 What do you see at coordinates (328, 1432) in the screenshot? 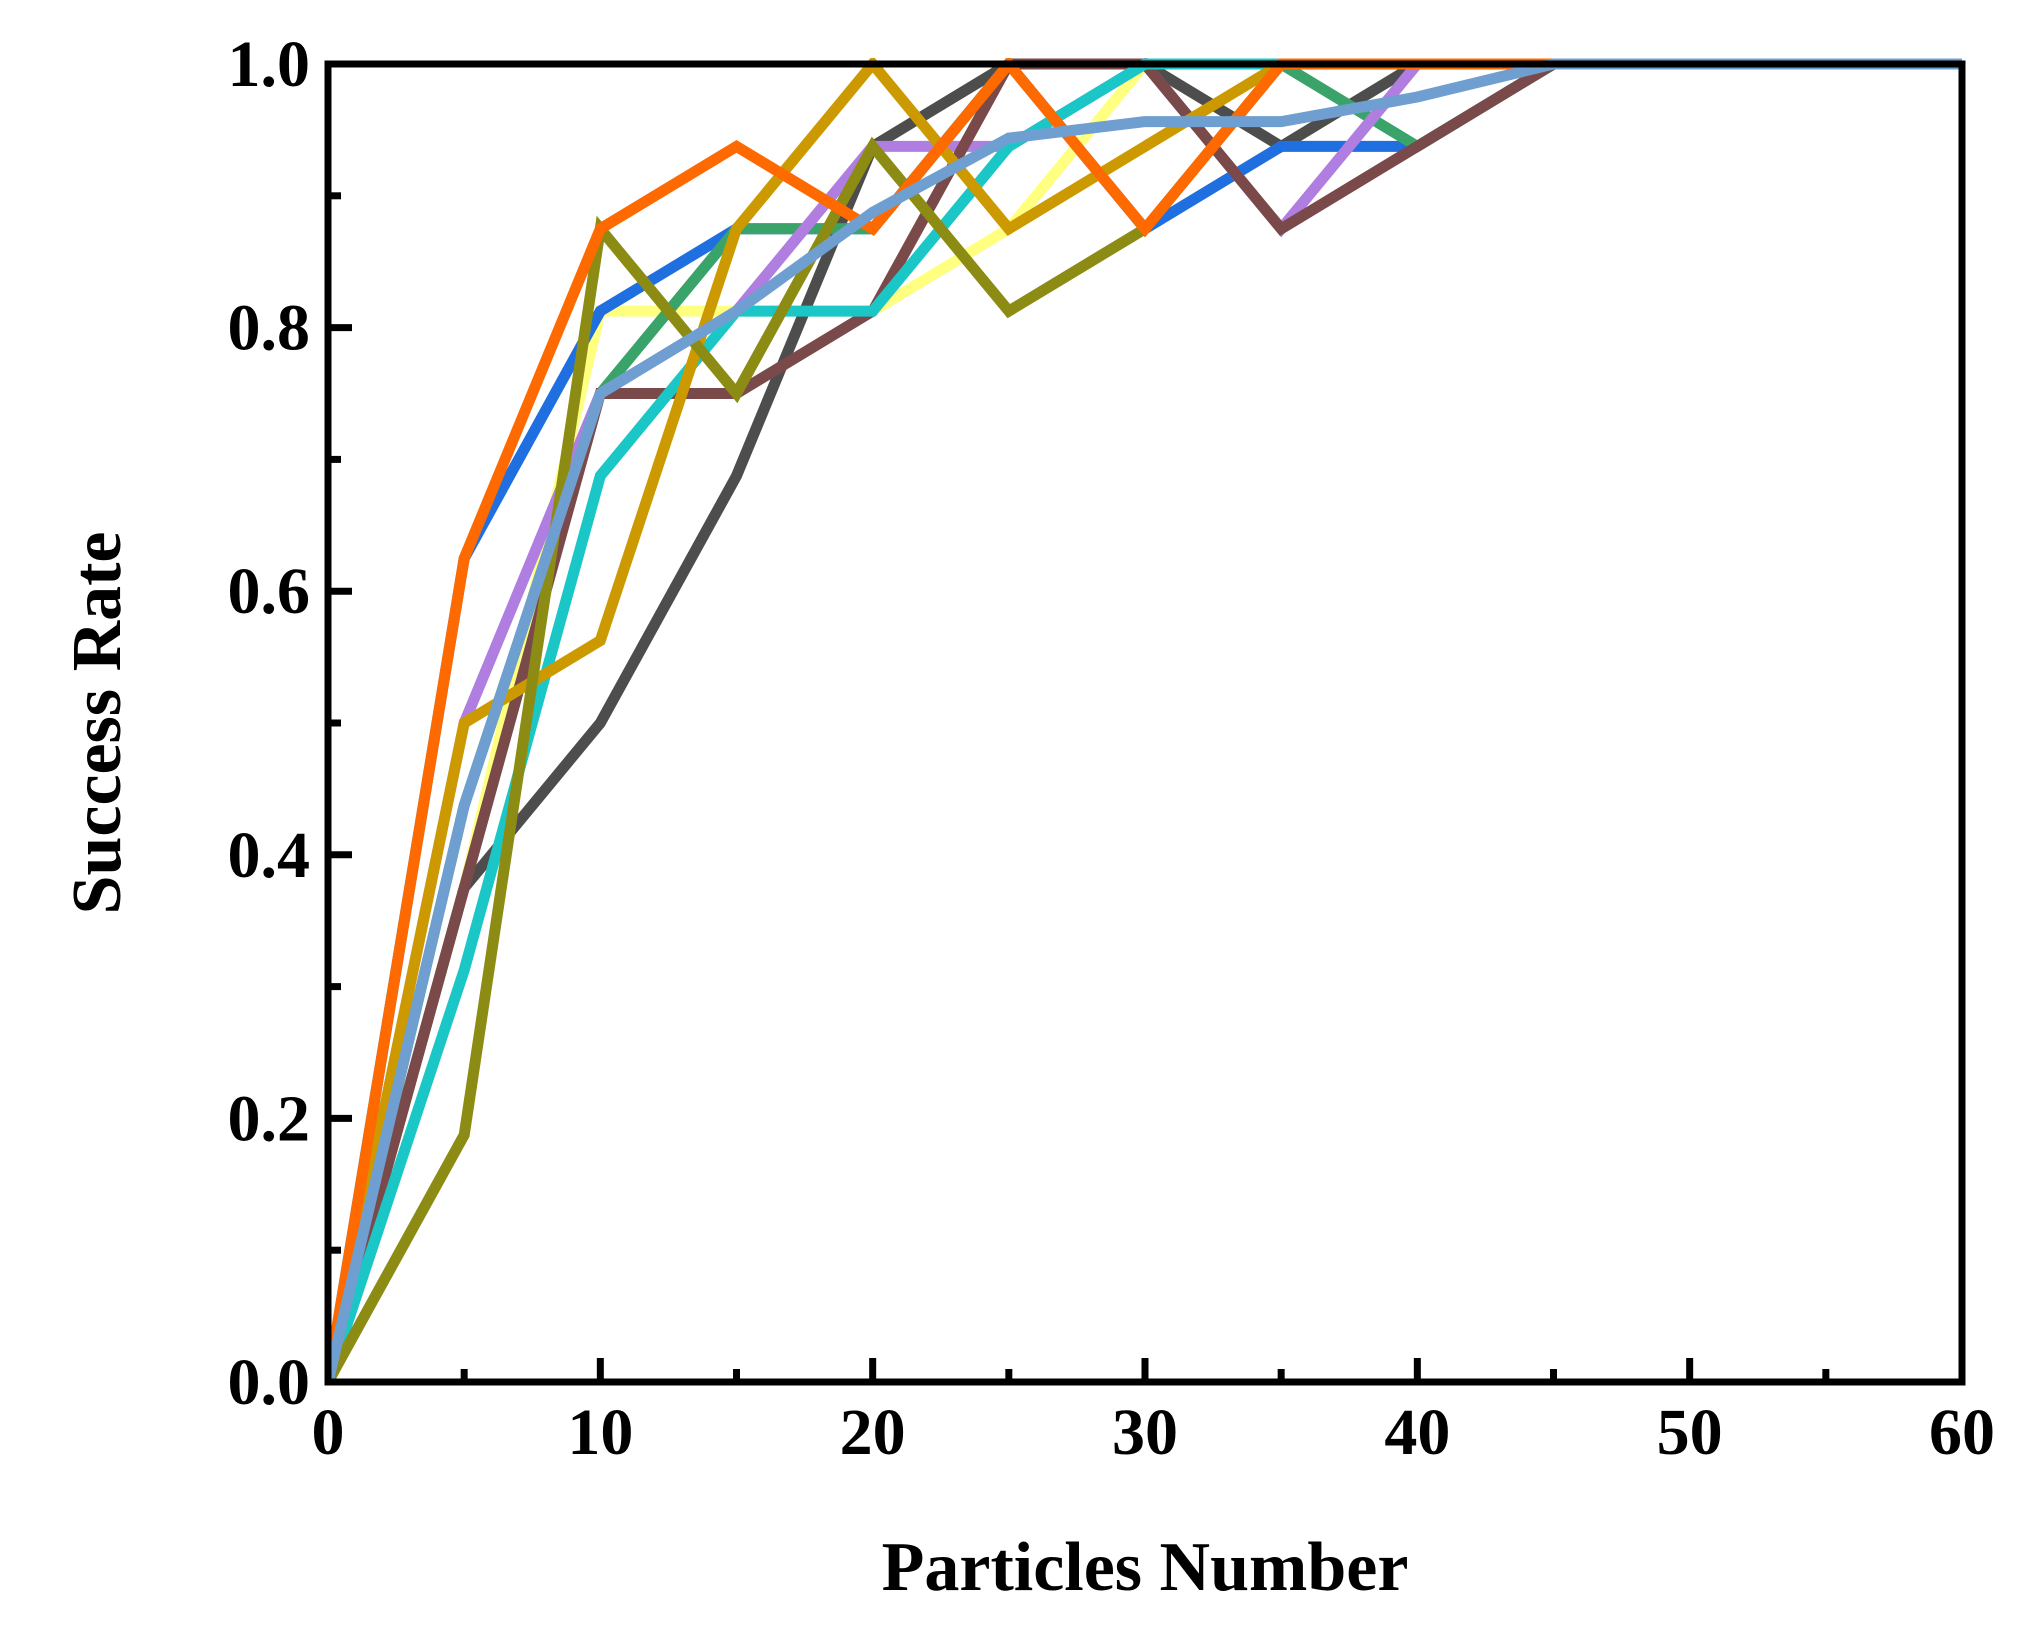
I see `x-tick-label: 0` at bounding box center [328, 1432].